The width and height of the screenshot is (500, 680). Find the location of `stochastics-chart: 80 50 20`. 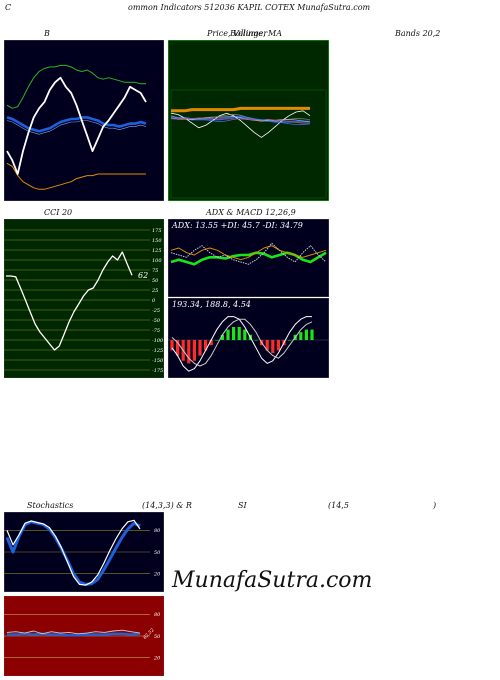

stochastics-chart: 80 50 20 is located at coordinates (84, 552).